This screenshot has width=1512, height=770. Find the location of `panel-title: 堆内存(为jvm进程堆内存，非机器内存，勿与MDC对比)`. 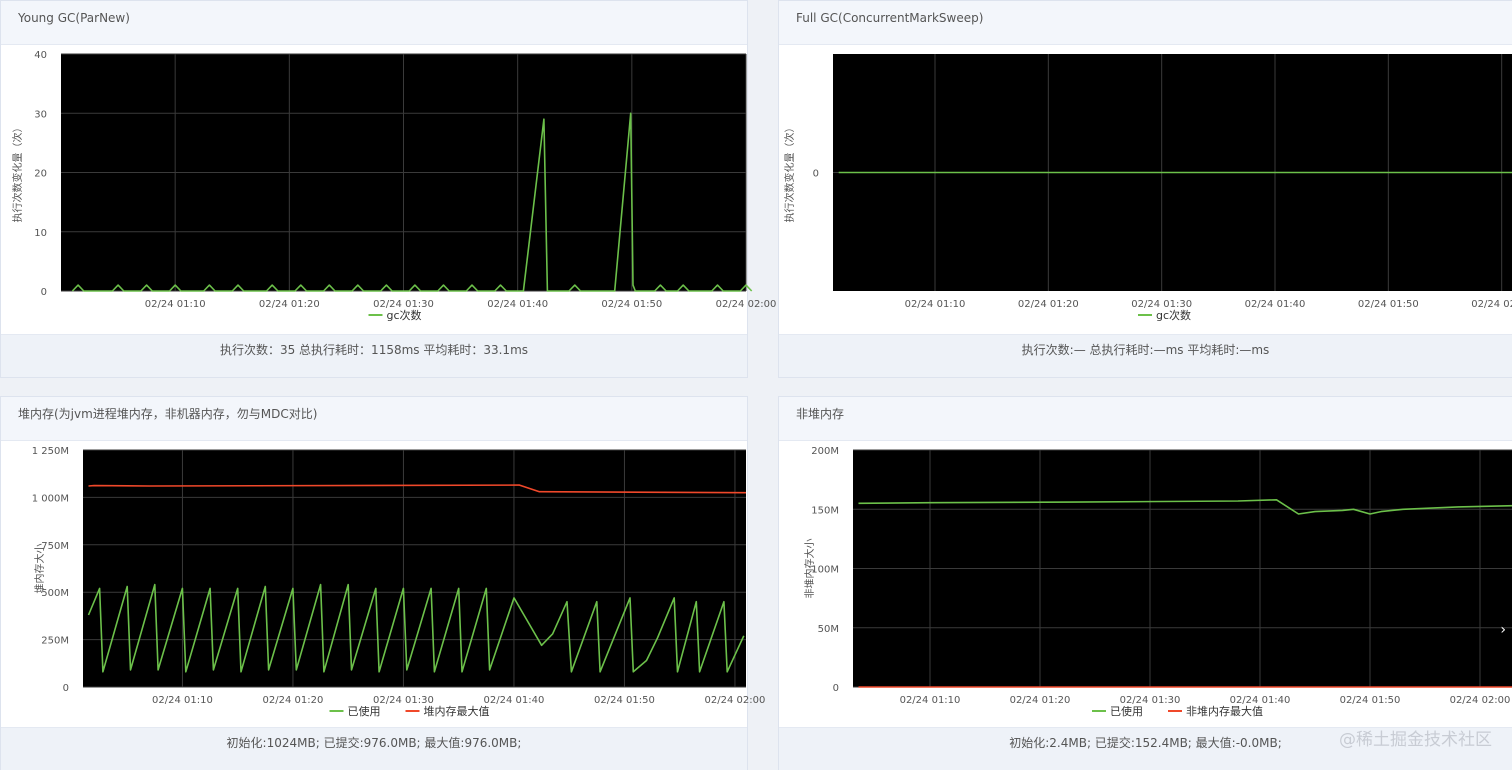

panel-title: 堆内存(为jvm进程堆内存，非机器内存，勿与MDC对比) is located at coordinates (374, 419).